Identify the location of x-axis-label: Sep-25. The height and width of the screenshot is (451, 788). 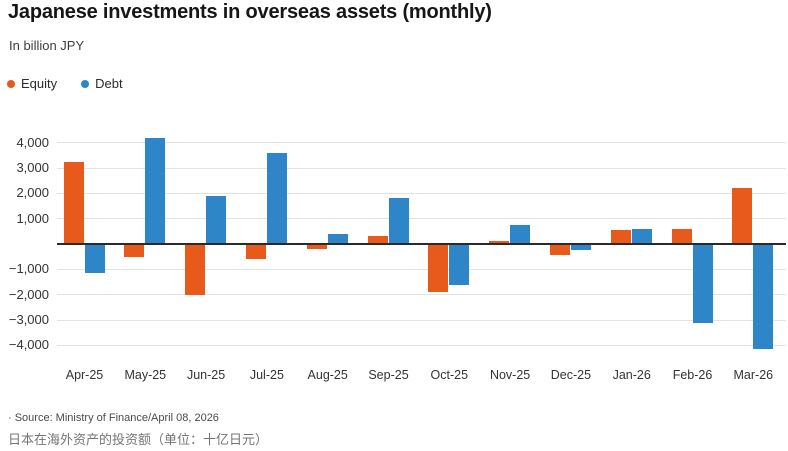
(388, 375).